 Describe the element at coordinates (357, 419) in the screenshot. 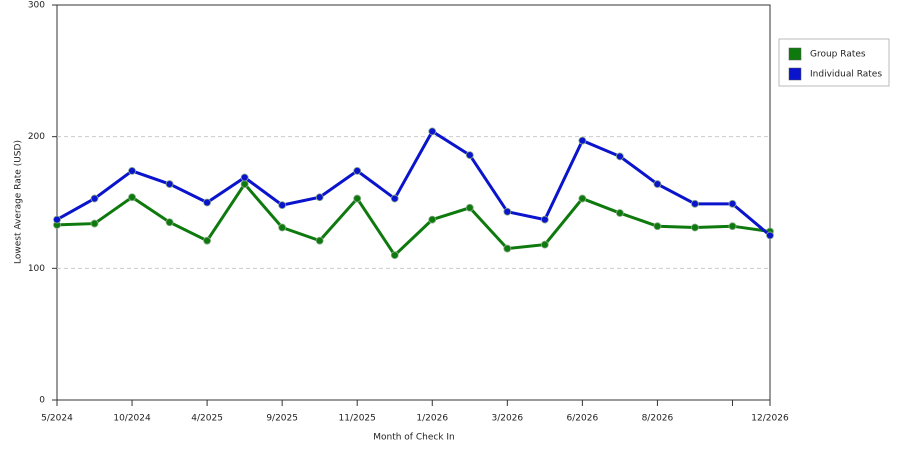

I see `x-tick-label: 11/2025` at that location.